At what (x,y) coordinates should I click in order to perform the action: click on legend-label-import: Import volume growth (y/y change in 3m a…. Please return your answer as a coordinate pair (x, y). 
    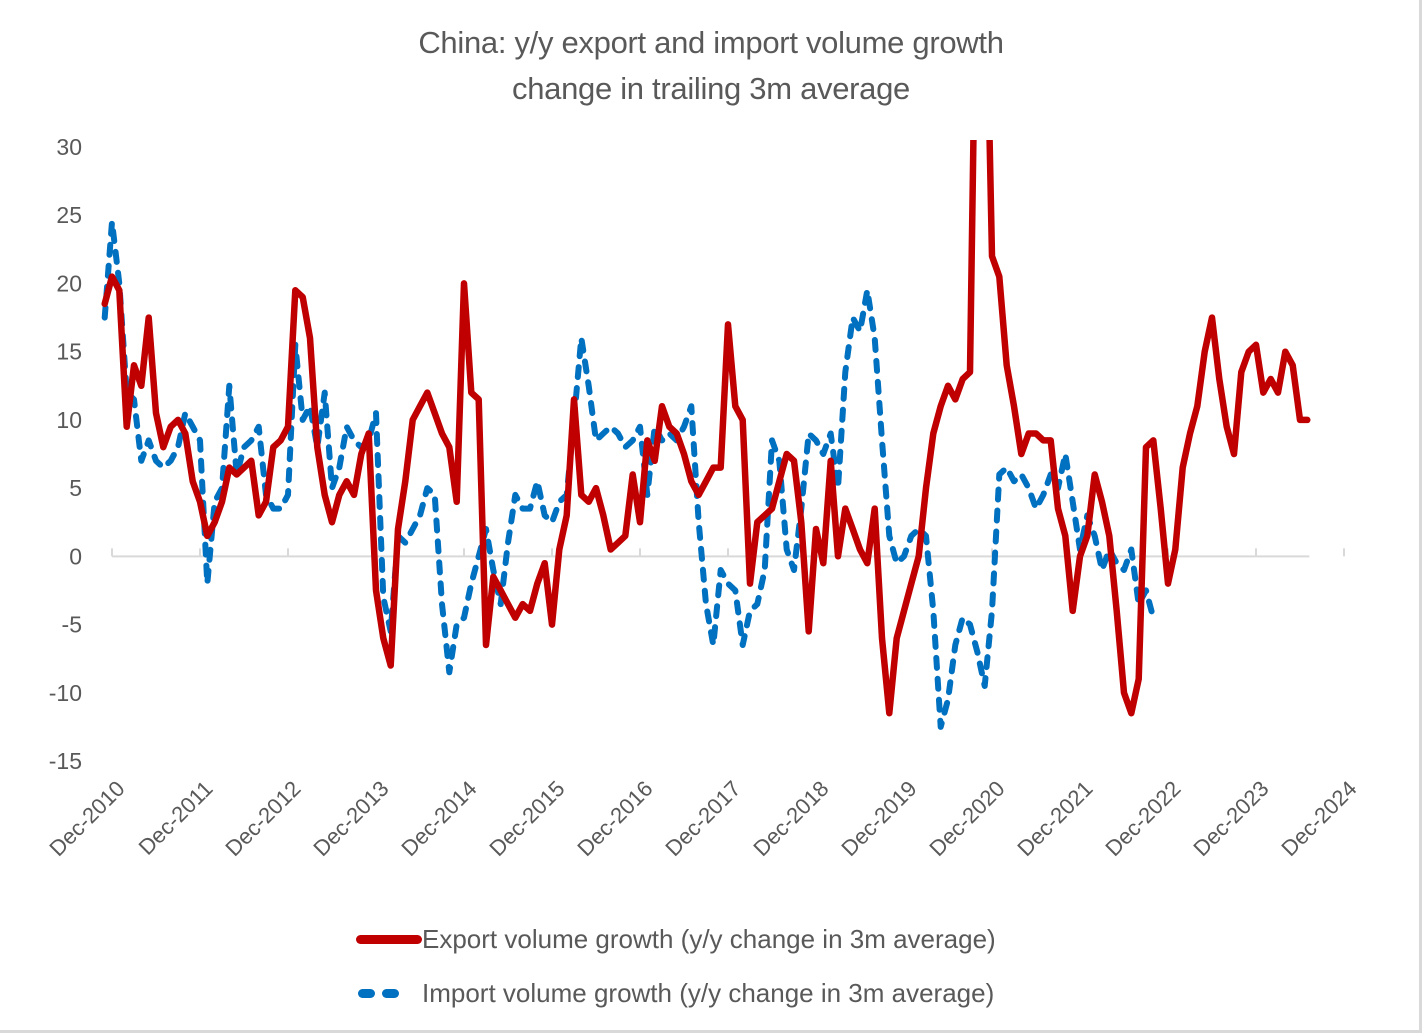
    Looking at the image, I should click on (708, 993).